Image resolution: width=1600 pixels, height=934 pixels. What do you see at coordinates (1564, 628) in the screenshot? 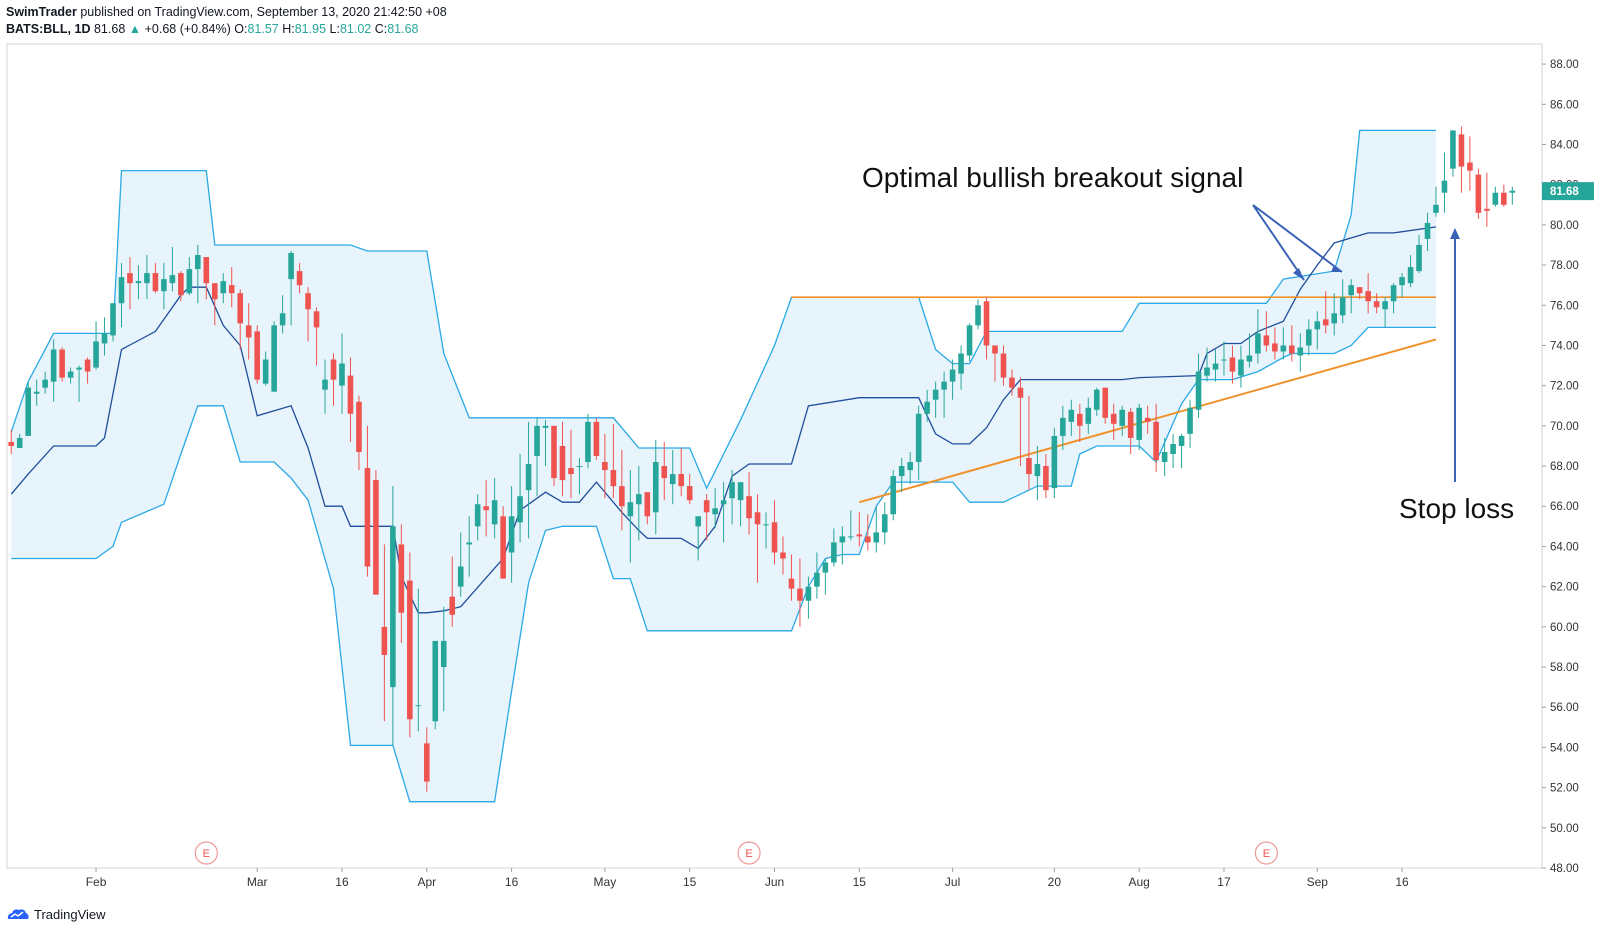
I see `y-tick-label: 60.00` at bounding box center [1564, 628].